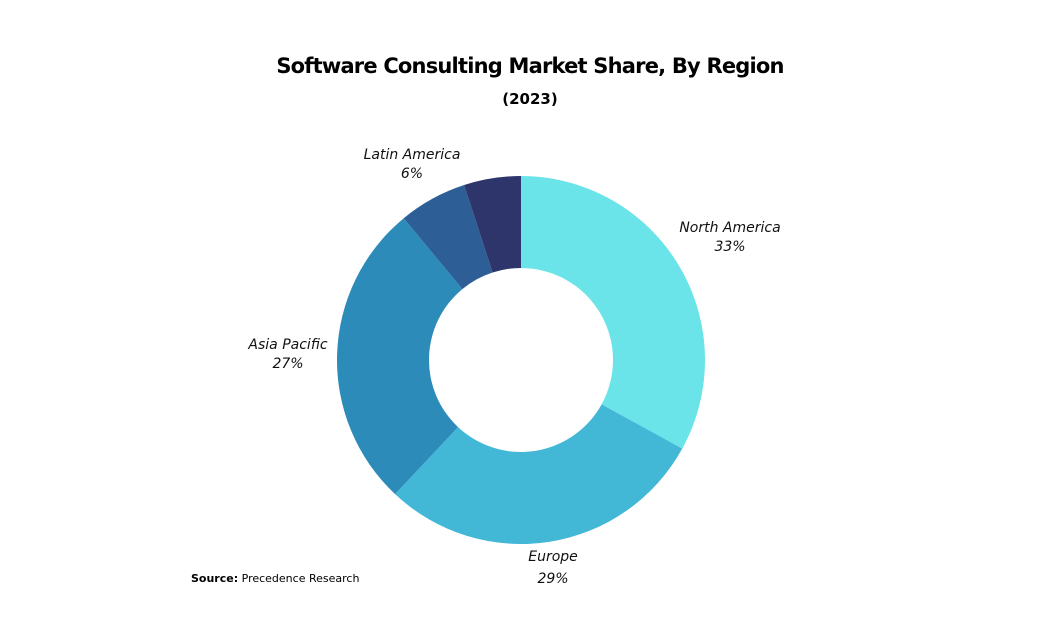  What do you see at coordinates (412, 155) in the screenshot?
I see `slice-label: Latin America` at bounding box center [412, 155].